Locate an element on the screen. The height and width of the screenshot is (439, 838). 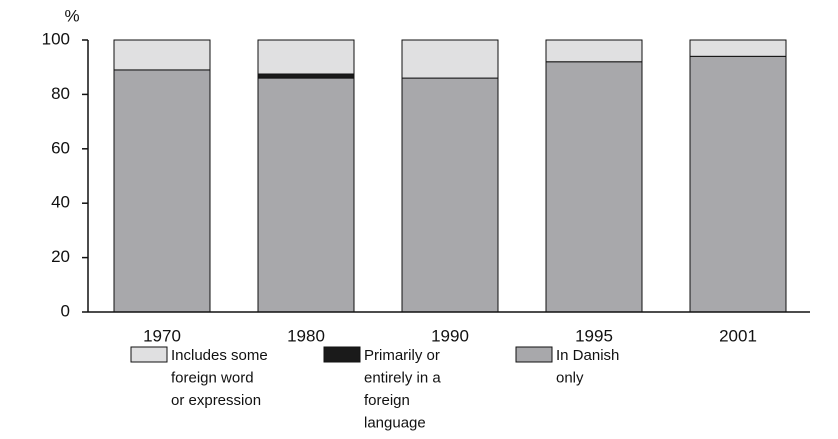
y-tick-label: 40 is located at coordinates (60, 202).